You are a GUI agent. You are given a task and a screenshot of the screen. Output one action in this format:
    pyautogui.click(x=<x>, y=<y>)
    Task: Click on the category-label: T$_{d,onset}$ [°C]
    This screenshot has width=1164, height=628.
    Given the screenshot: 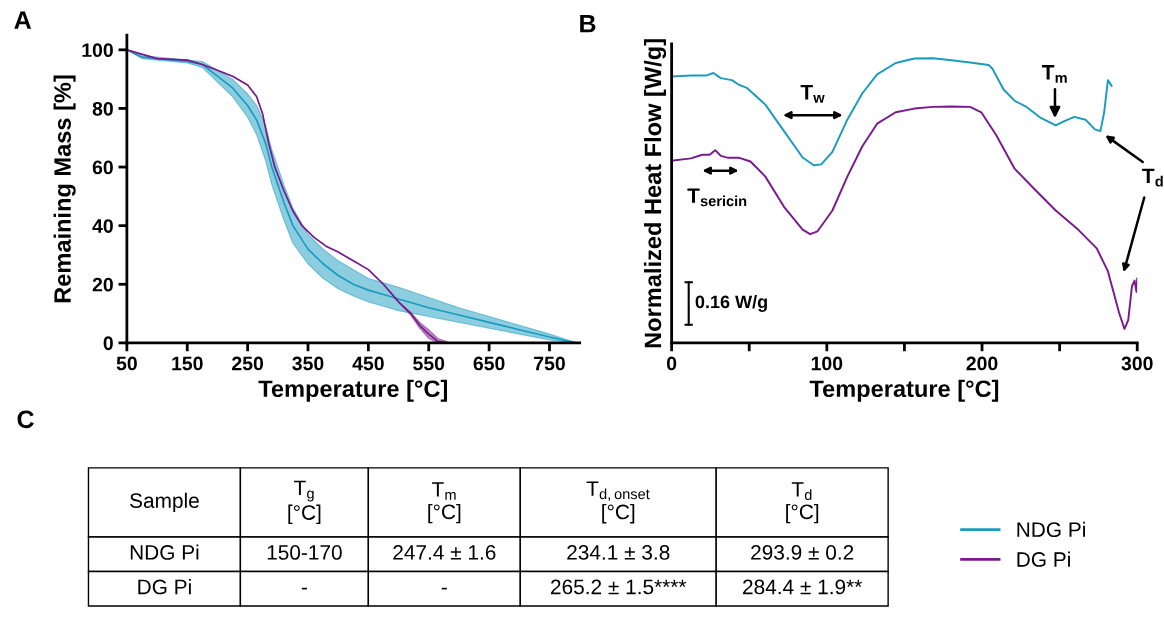 What is the action you would take?
    pyautogui.click(x=618, y=502)
    